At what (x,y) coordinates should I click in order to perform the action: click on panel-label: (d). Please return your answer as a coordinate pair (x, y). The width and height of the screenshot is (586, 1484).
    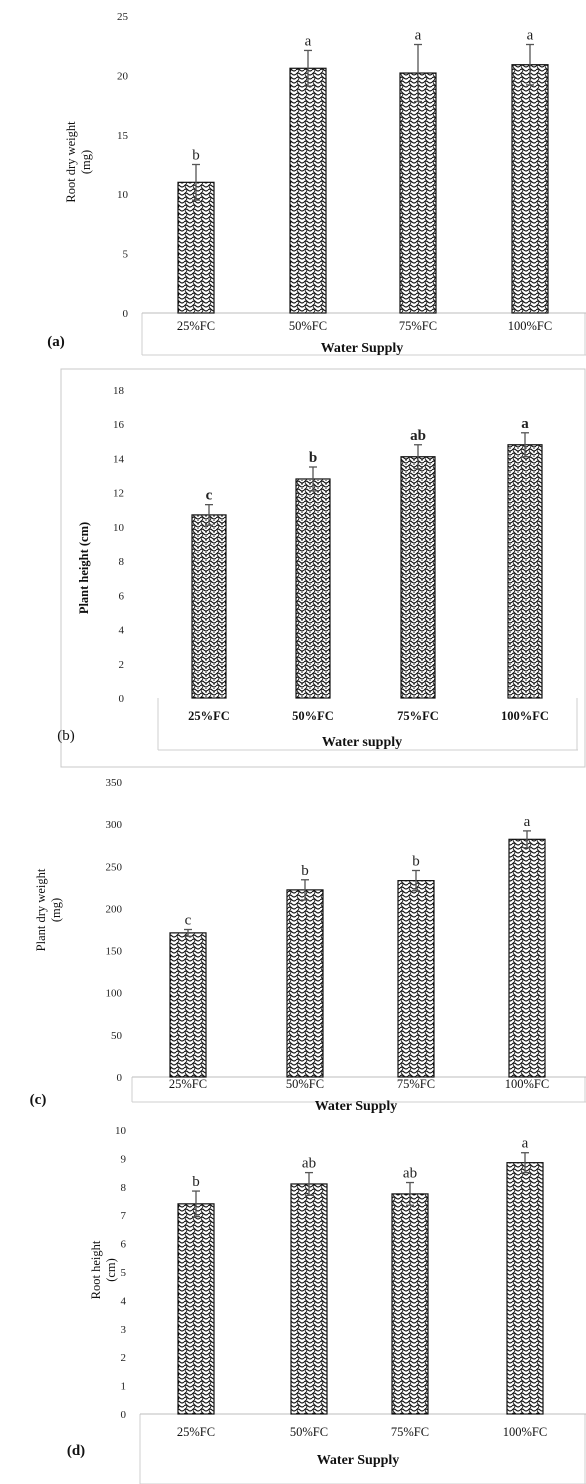
    Looking at the image, I should click on (76, 1451).